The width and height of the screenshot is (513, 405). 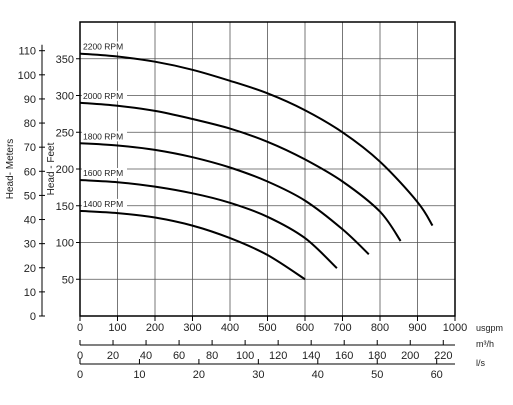 I want to click on x-tick-label-usgpm: 900, so click(x=417, y=328).